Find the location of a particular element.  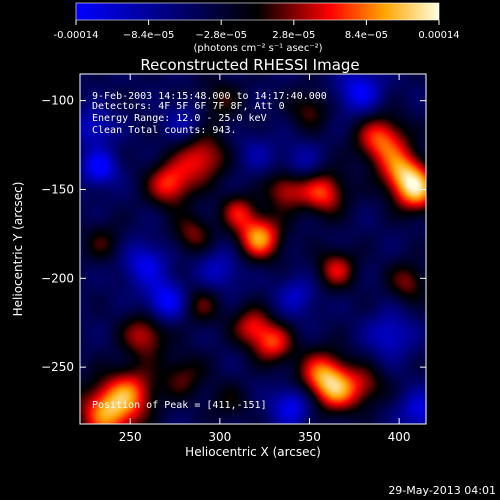

x-tick-label: 400 is located at coordinates (399, 437).